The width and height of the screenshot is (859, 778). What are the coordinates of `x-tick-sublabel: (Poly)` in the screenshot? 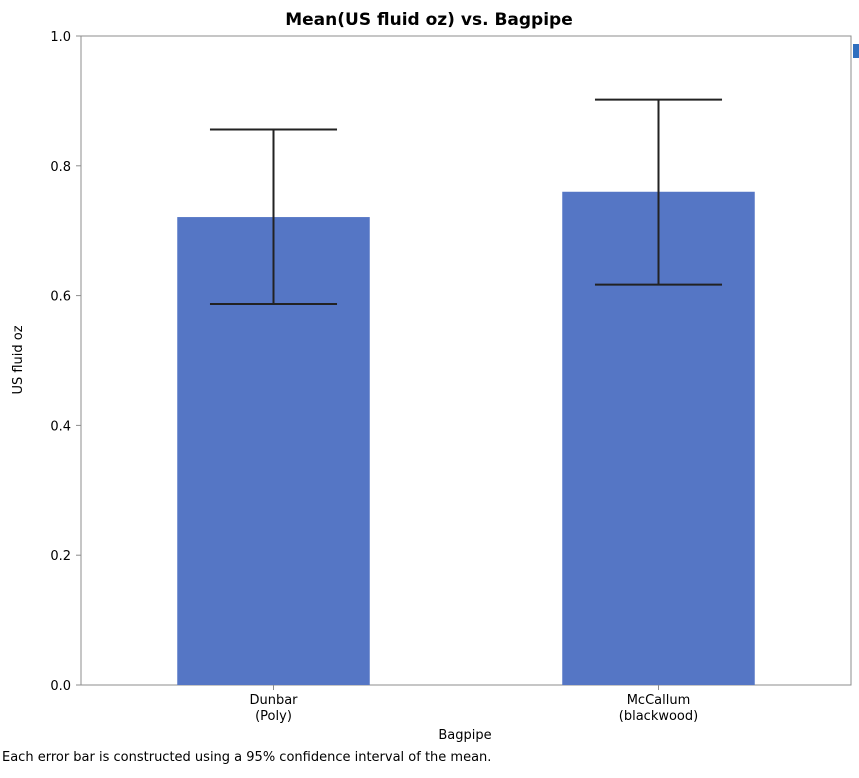 It's located at (273, 716).